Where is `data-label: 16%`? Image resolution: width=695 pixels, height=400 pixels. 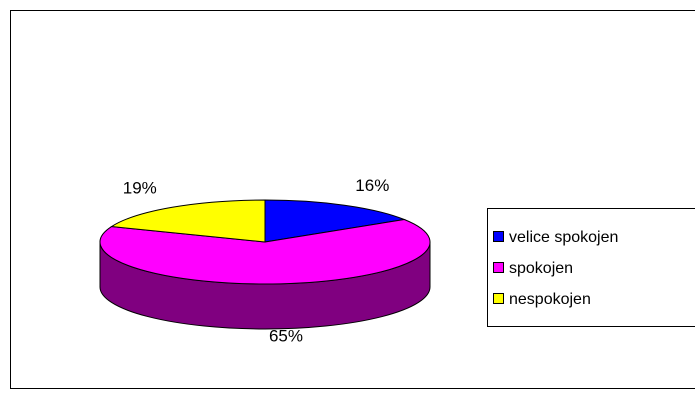
data-label: 16% is located at coordinates (372, 185).